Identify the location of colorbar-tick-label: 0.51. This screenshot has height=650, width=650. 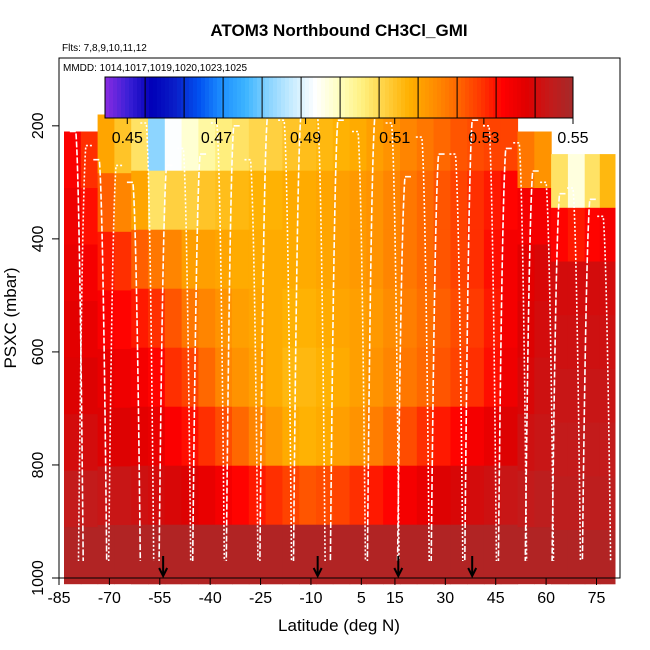
(394, 138).